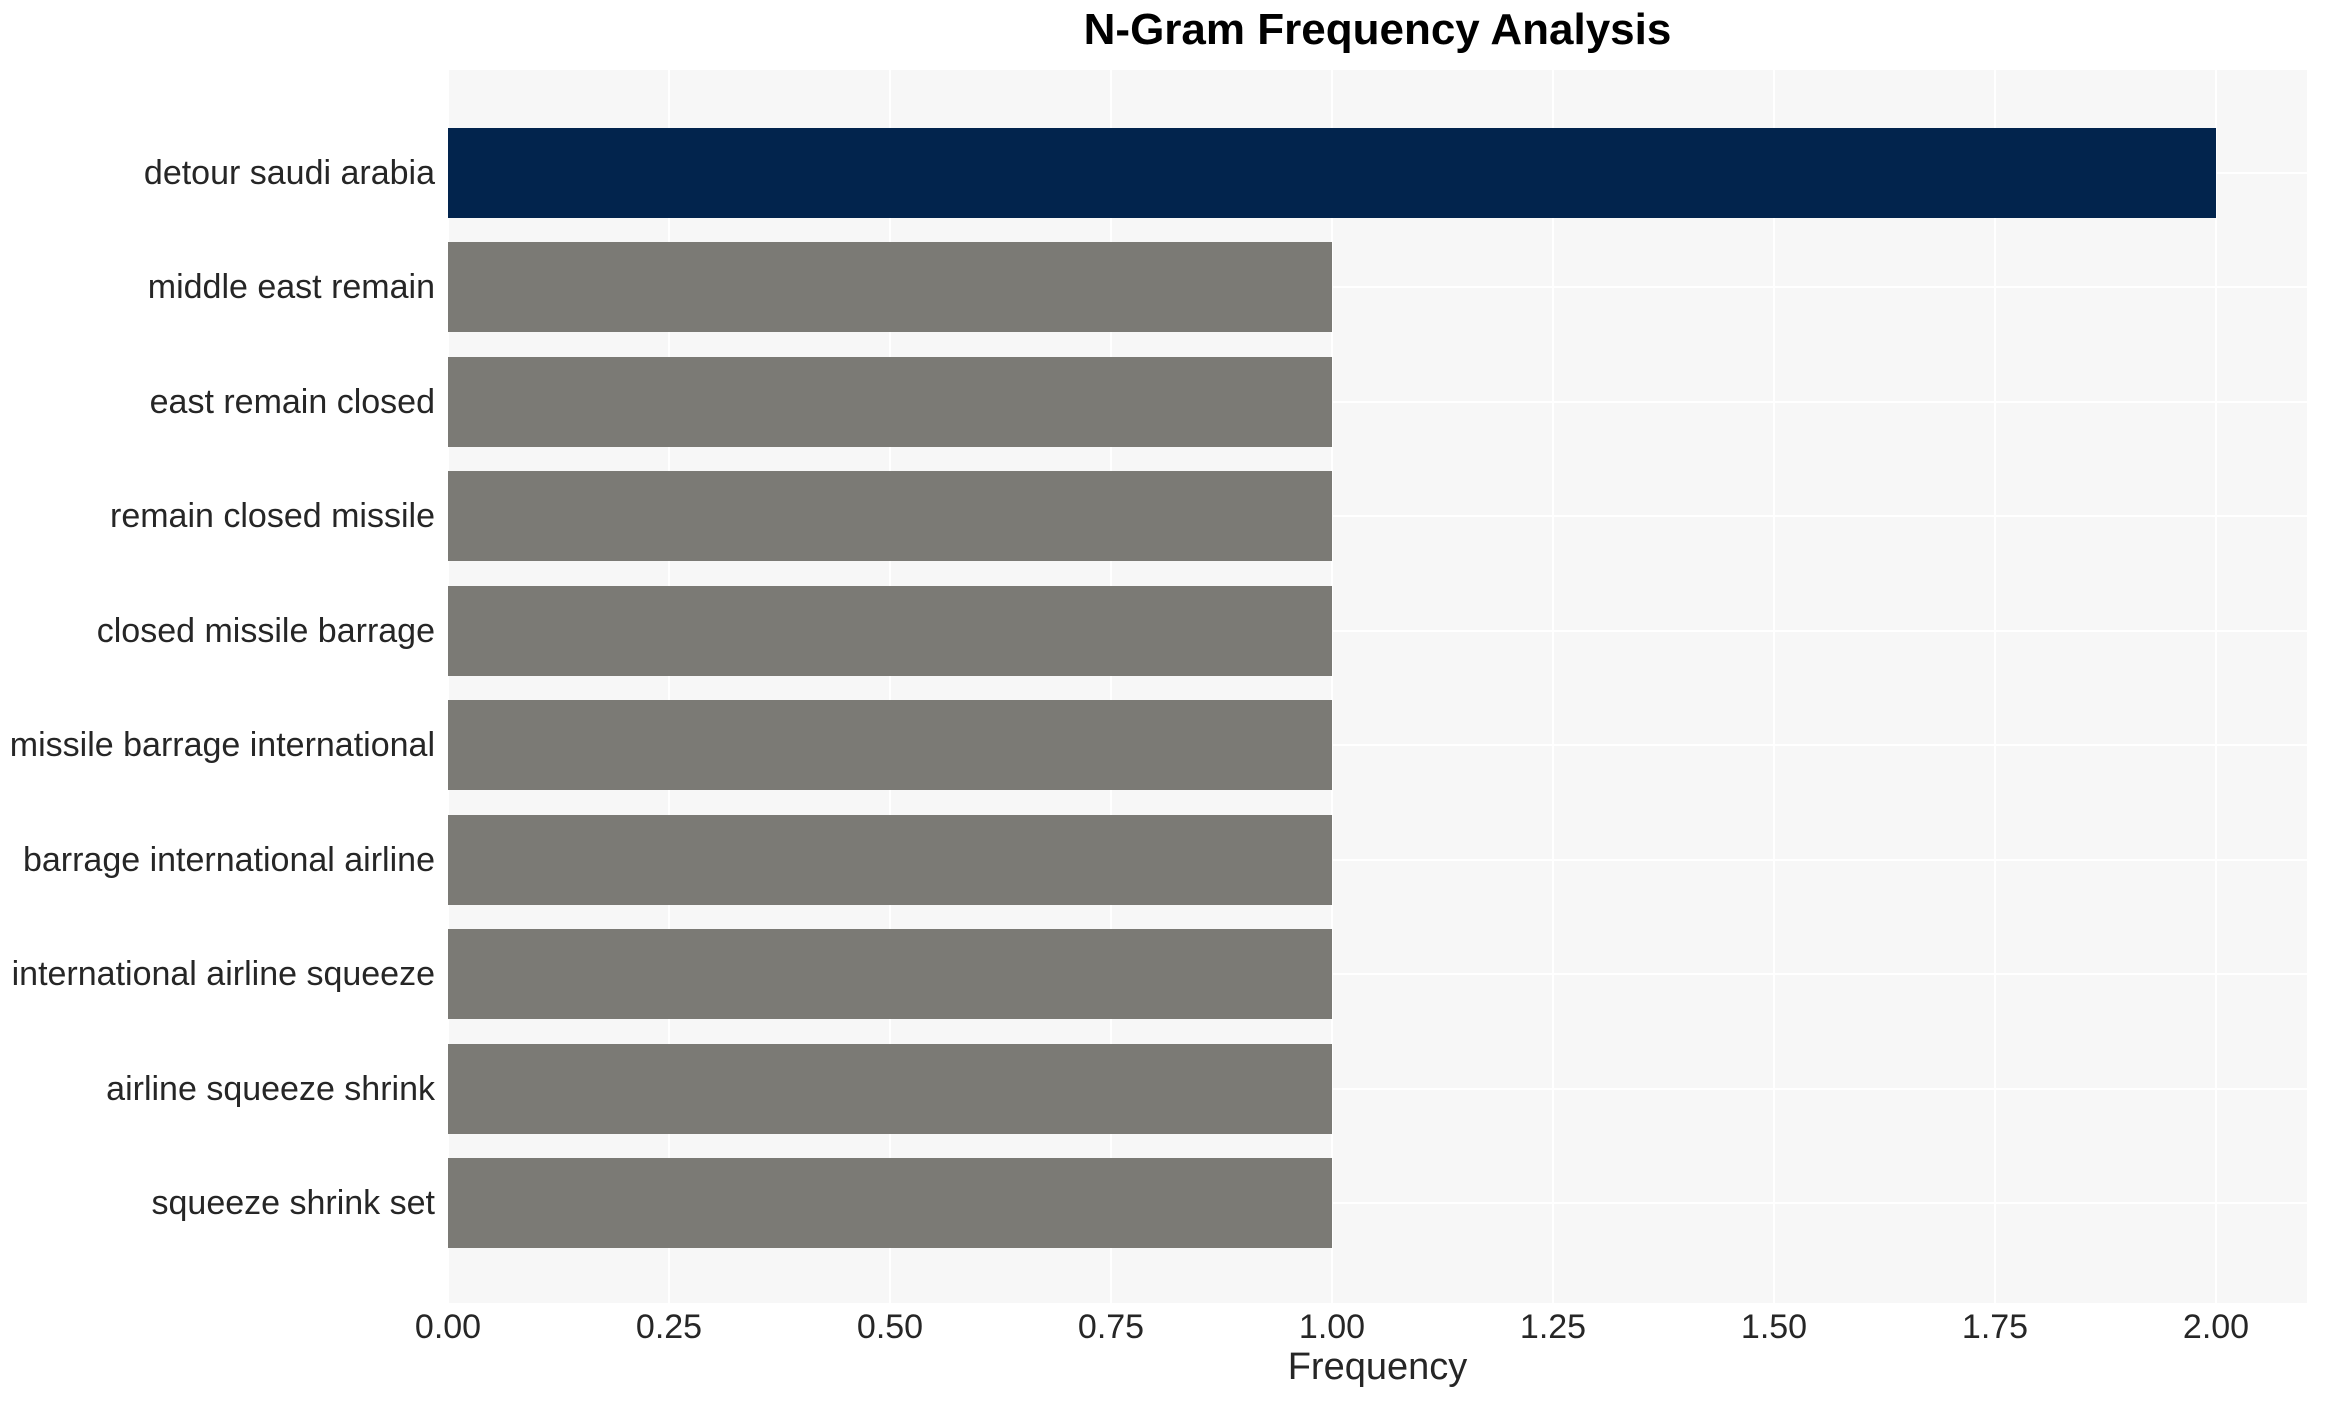 The image size is (2326, 1402). What do you see at coordinates (1111, 1327) in the screenshot?
I see `x-tick-label: 0.75` at bounding box center [1111, 1327].